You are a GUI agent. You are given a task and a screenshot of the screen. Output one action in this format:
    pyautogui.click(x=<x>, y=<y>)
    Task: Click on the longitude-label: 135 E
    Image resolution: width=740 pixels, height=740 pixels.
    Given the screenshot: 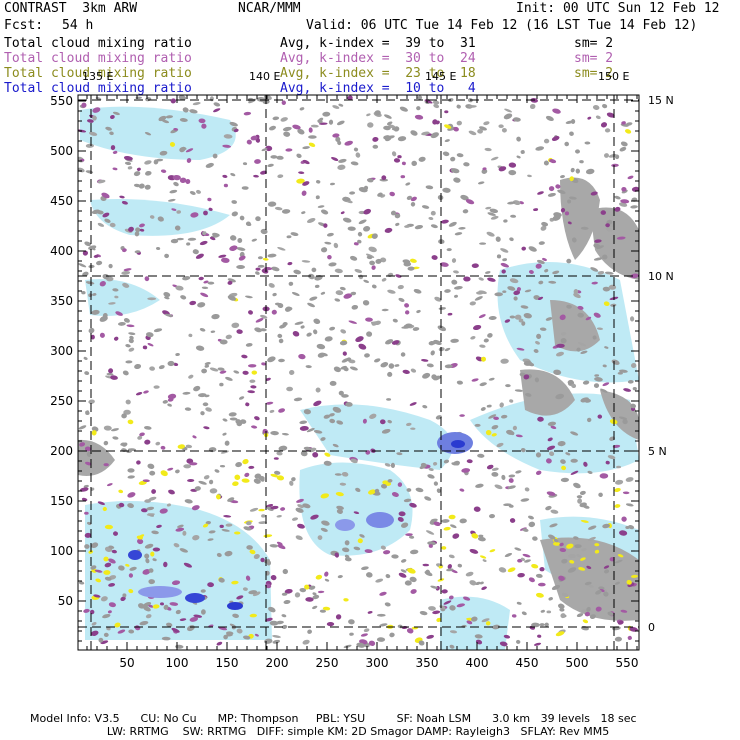 What is the action you would take?
    pyautogui.click(x=97, y=76)
    